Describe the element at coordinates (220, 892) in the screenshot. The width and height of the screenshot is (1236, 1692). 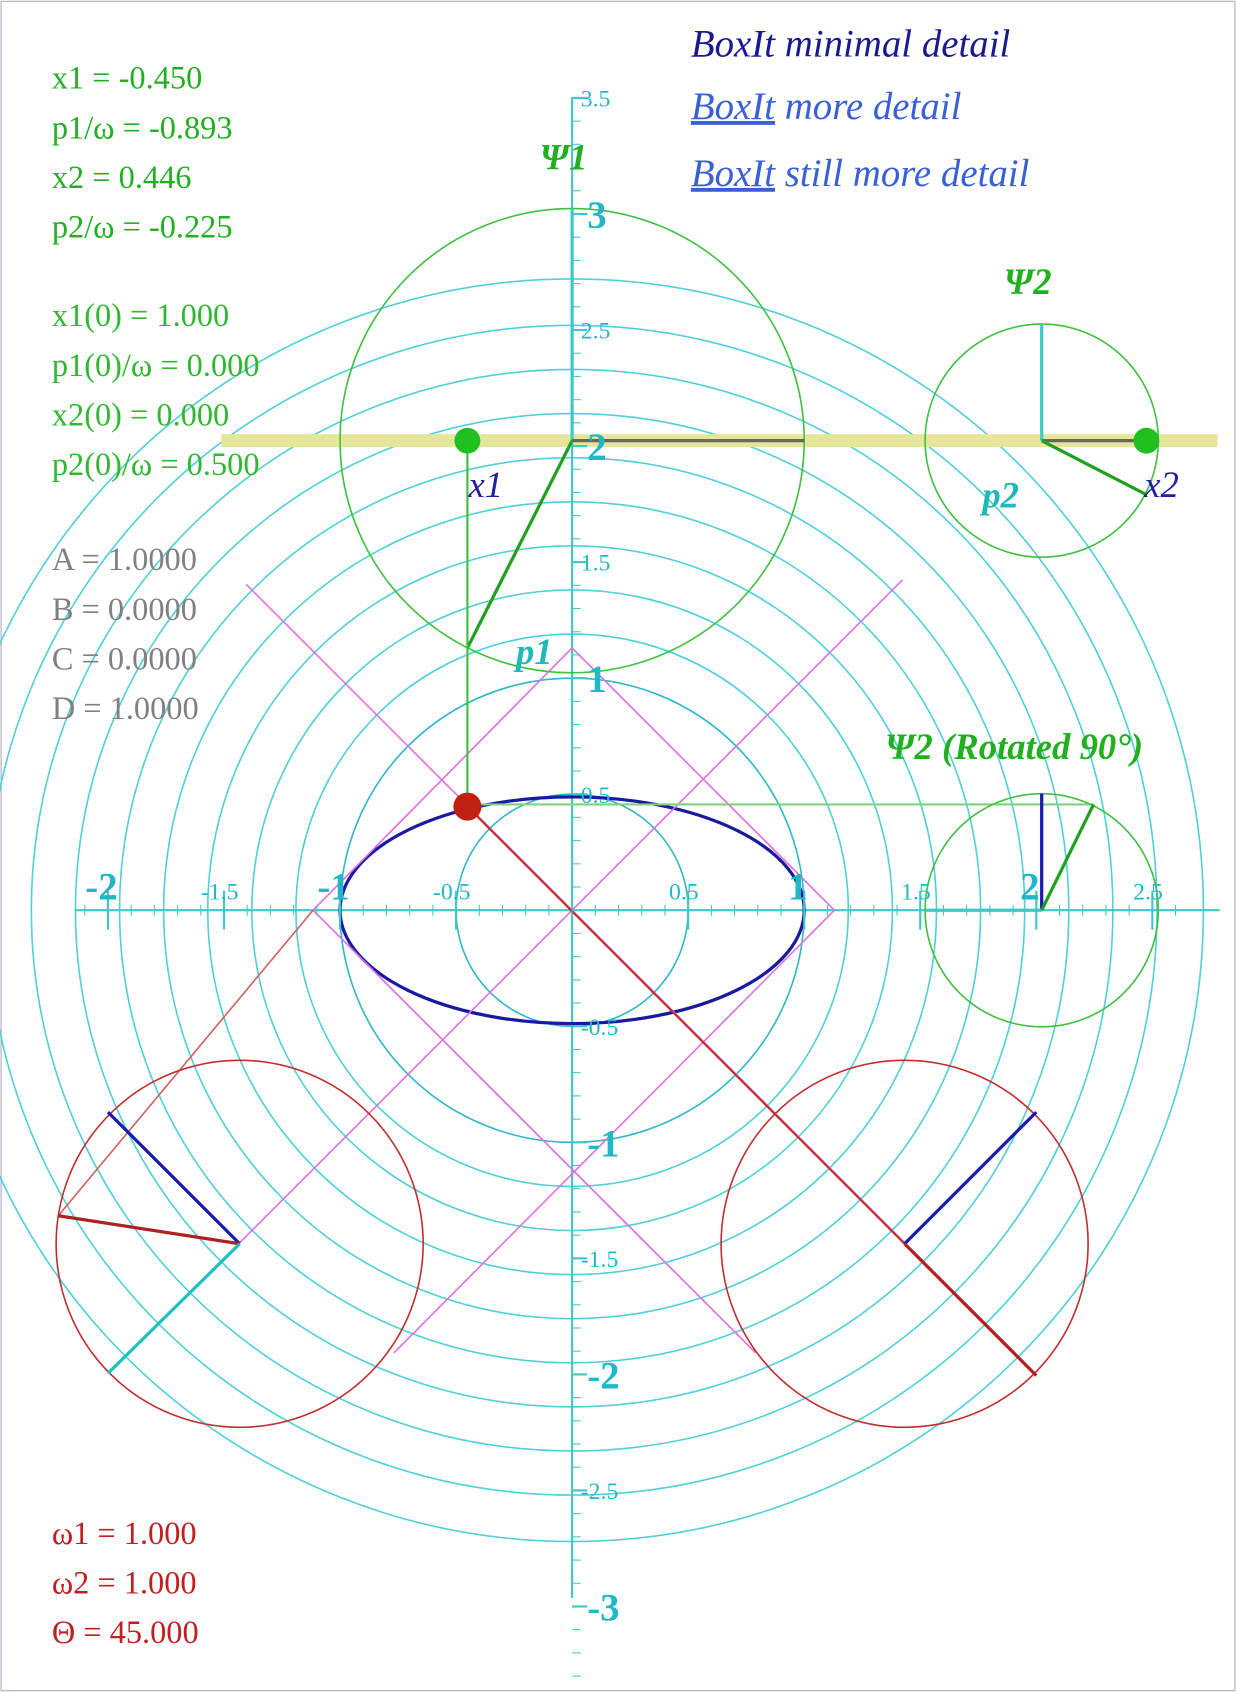
I see `x-tick-label: -1.5` at that location.